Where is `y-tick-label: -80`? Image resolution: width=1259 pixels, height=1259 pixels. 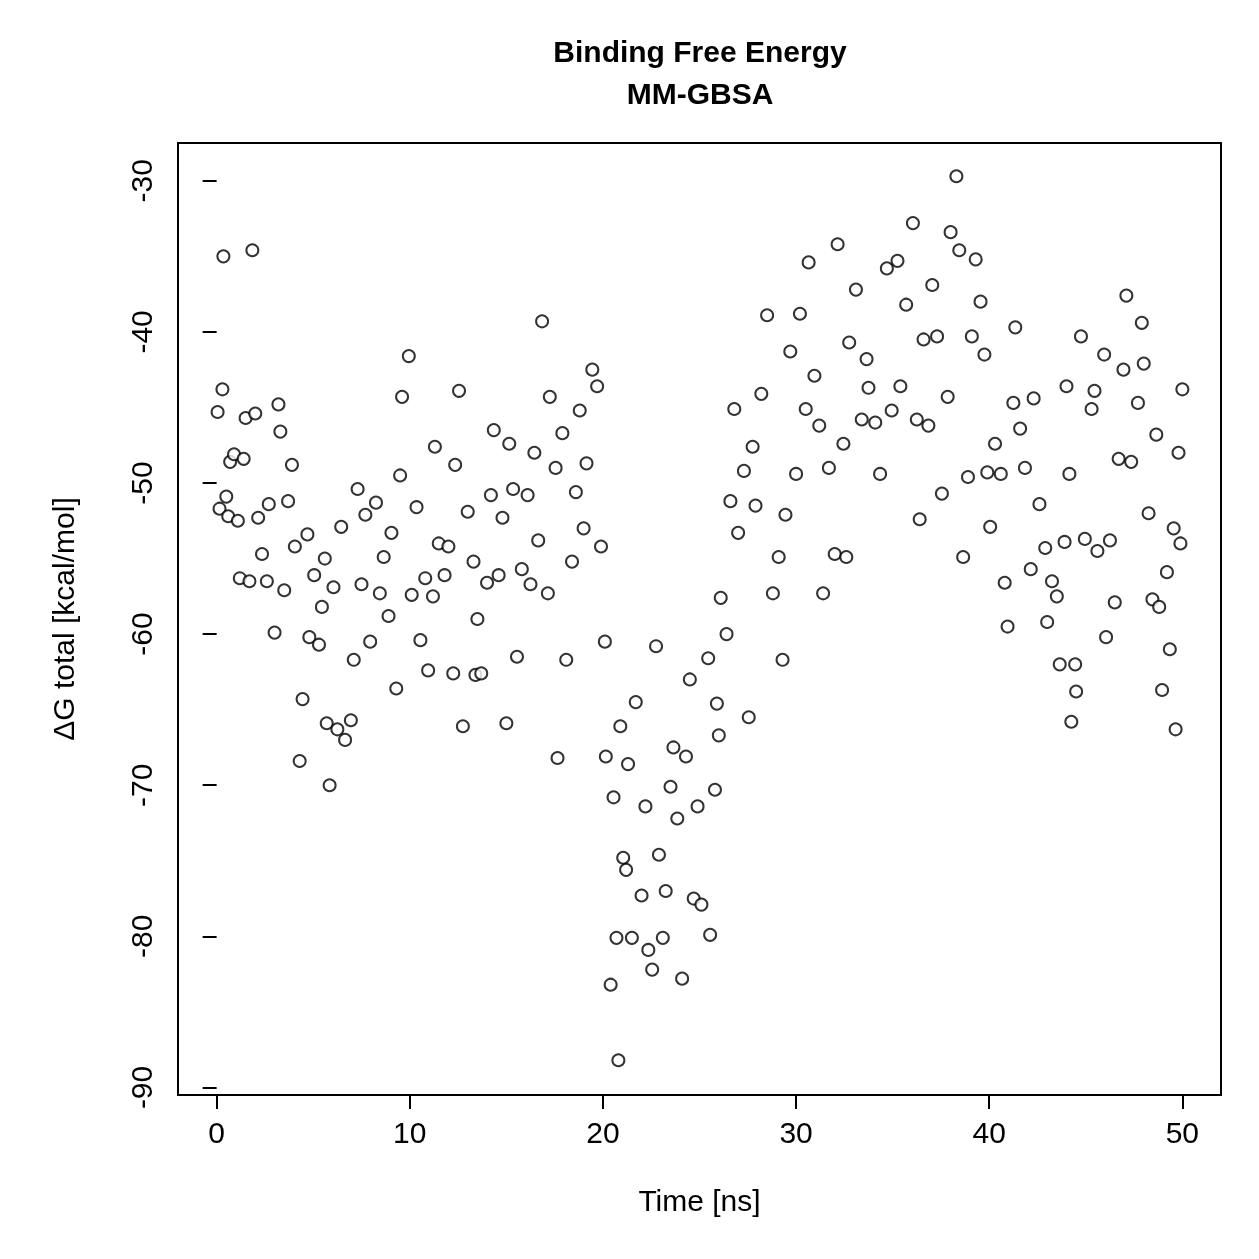 y-tick-label: -80 is located at coordinates (141, 936).